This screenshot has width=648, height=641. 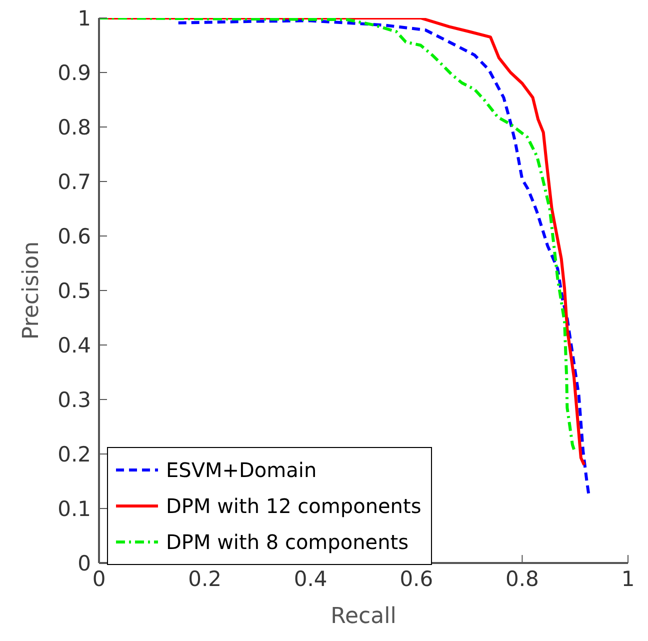 What do you see at coordinates (311, 578) in the screenshot?
I see `x-tick-label: 0.4` at bounding box center [311, 578].